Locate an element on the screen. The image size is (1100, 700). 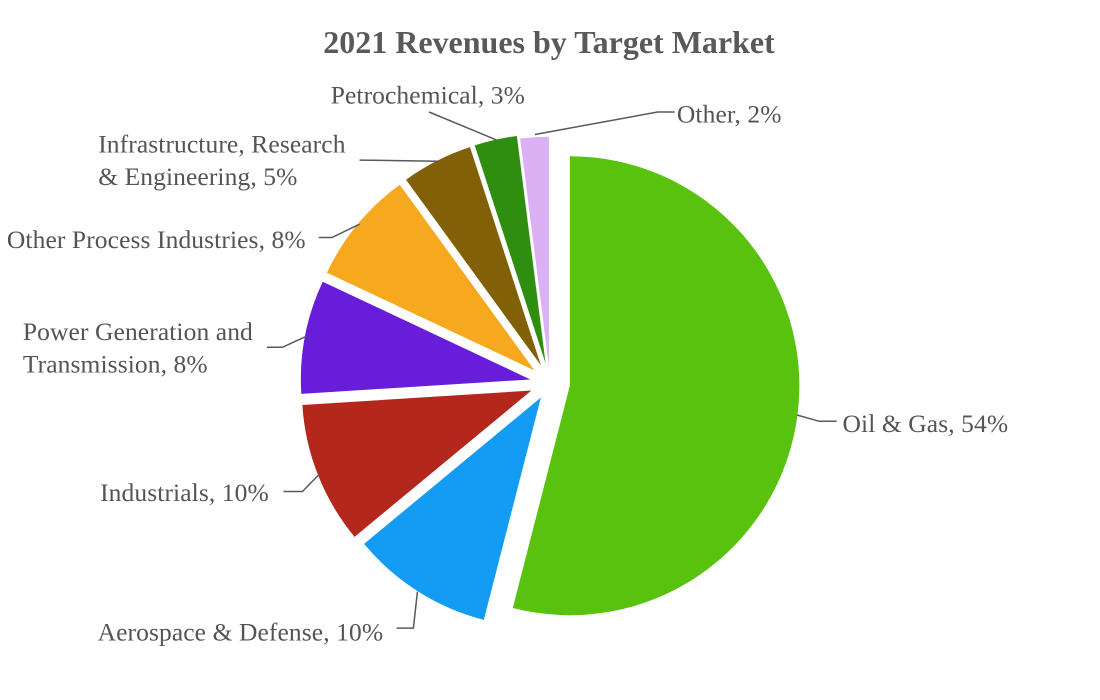
svg-text: Other, 2% is located at coordinates (729, 114).